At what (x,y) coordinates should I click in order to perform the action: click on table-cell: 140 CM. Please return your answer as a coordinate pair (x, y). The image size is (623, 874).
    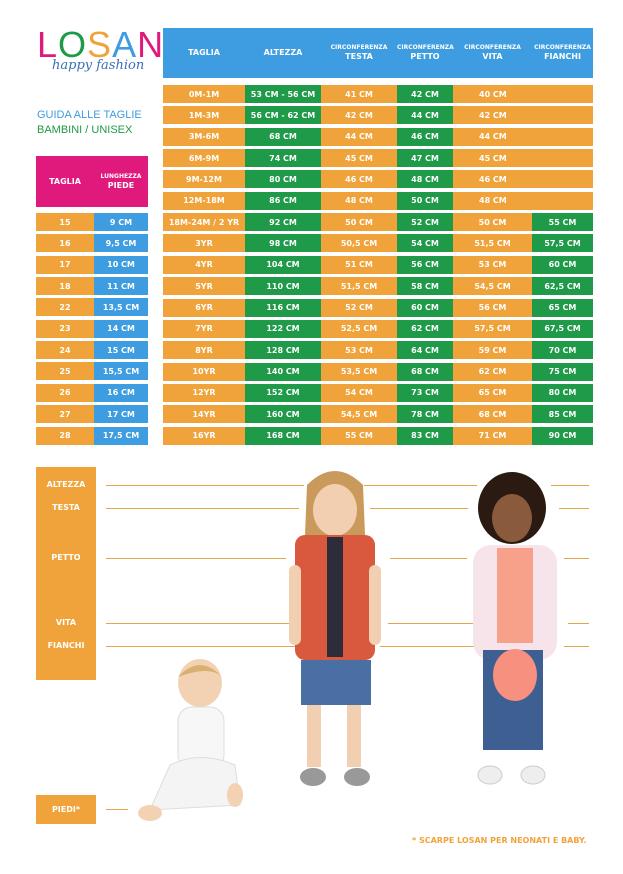
    Looking at the image, I should click on (283, 371).